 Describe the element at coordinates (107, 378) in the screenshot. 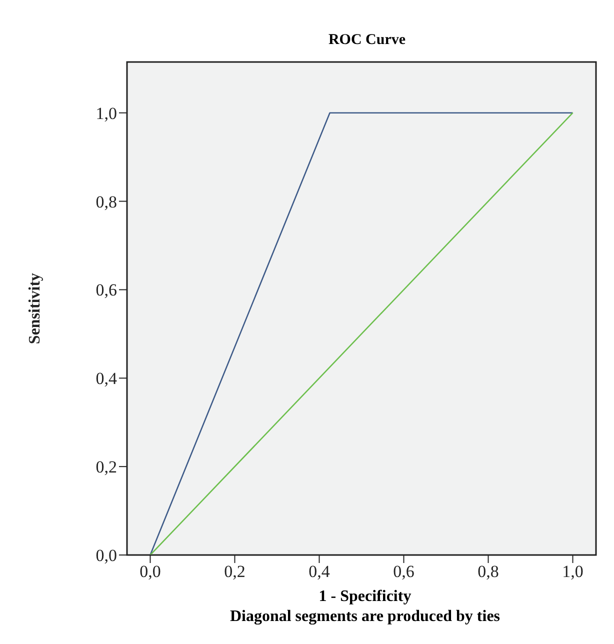

I see `y-tick-label: 0,4` at that location.